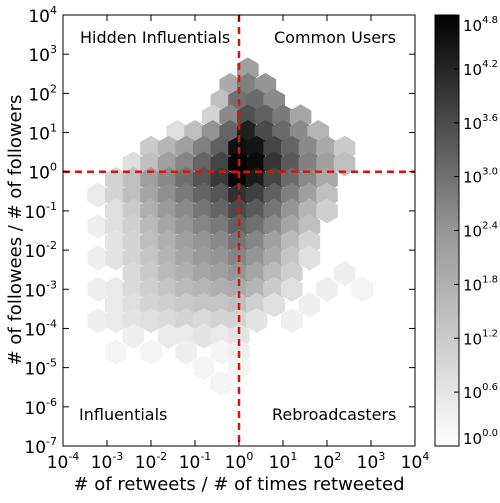  What do you see at coordinates (480, 177) in the screenshot?
I see `colorbar-tick-label: 103.0` at bounding box center [480, 177].